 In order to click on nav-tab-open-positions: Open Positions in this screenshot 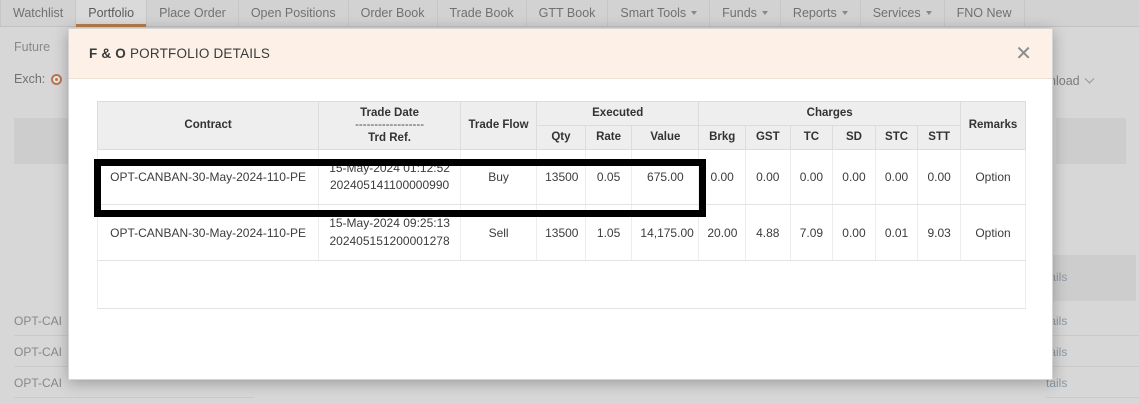, I will do `click(293, 13)`.